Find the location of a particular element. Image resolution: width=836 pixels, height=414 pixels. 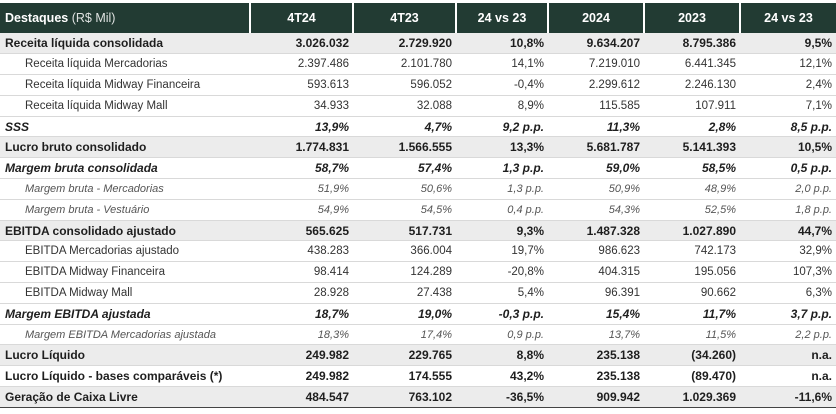

table-cell: 8,9% is located at coordinates (502, 106).